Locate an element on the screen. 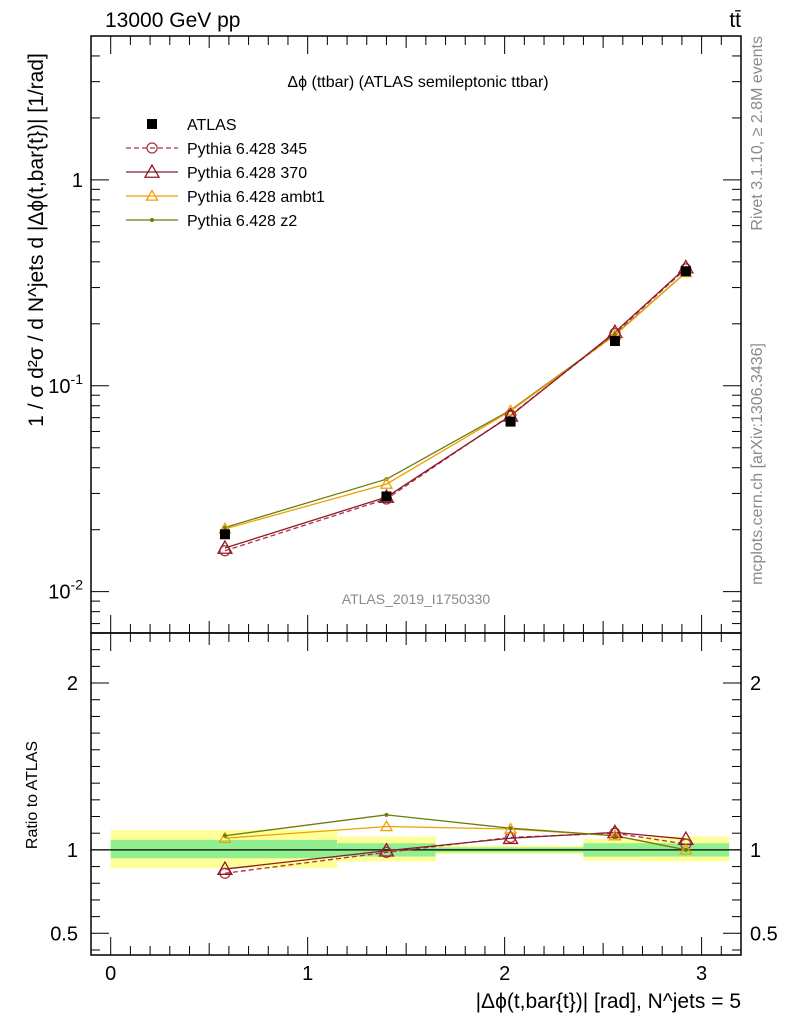 This screenshot has width=786, height=1024. legend-entry-label: Pythia 6.428 345 is located at coordinates (247, 149).